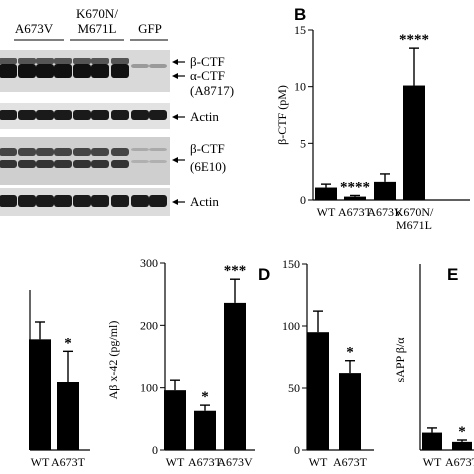  What do you see at coordinates (149, 325) in the screenshot?
I see `y-tick-label: 200` at bounding box center [149, 325].